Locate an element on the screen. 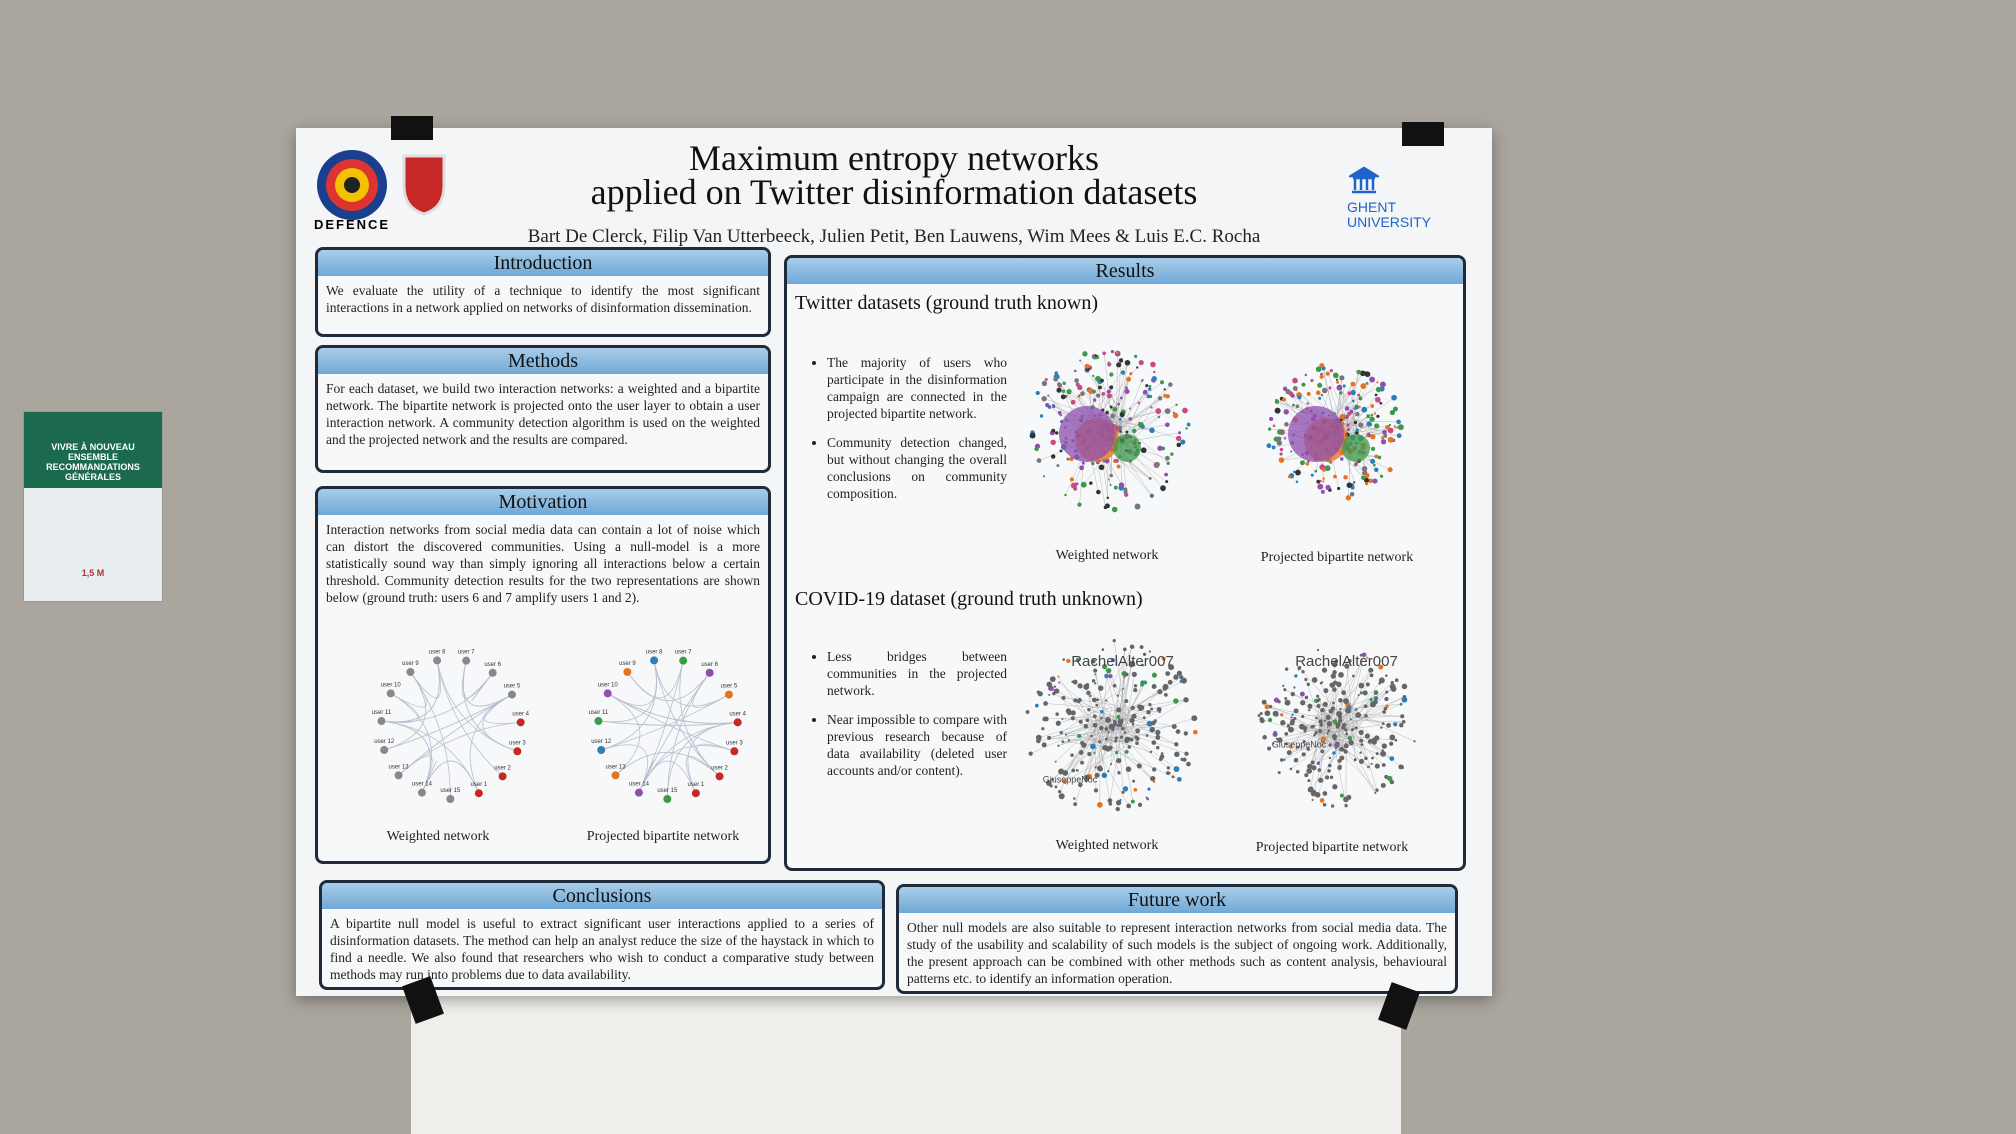 Image resolution: width=2016 pixels, height=1134 pixels. node-label: user 4 is located at coordinates (737, 714).